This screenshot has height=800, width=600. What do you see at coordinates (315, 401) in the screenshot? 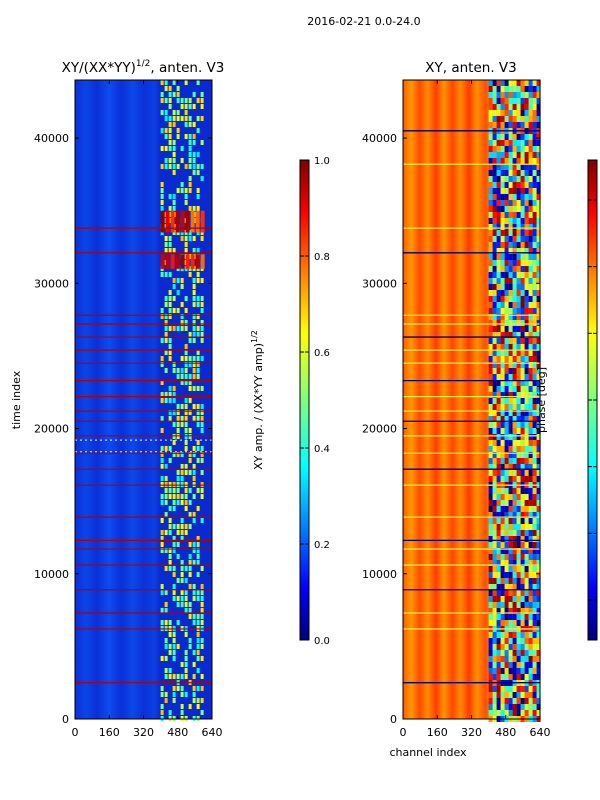
I see `amplitude-colorbar-ticks: 0.00.20.40.60.81.0` at bounding box center [315, 401].